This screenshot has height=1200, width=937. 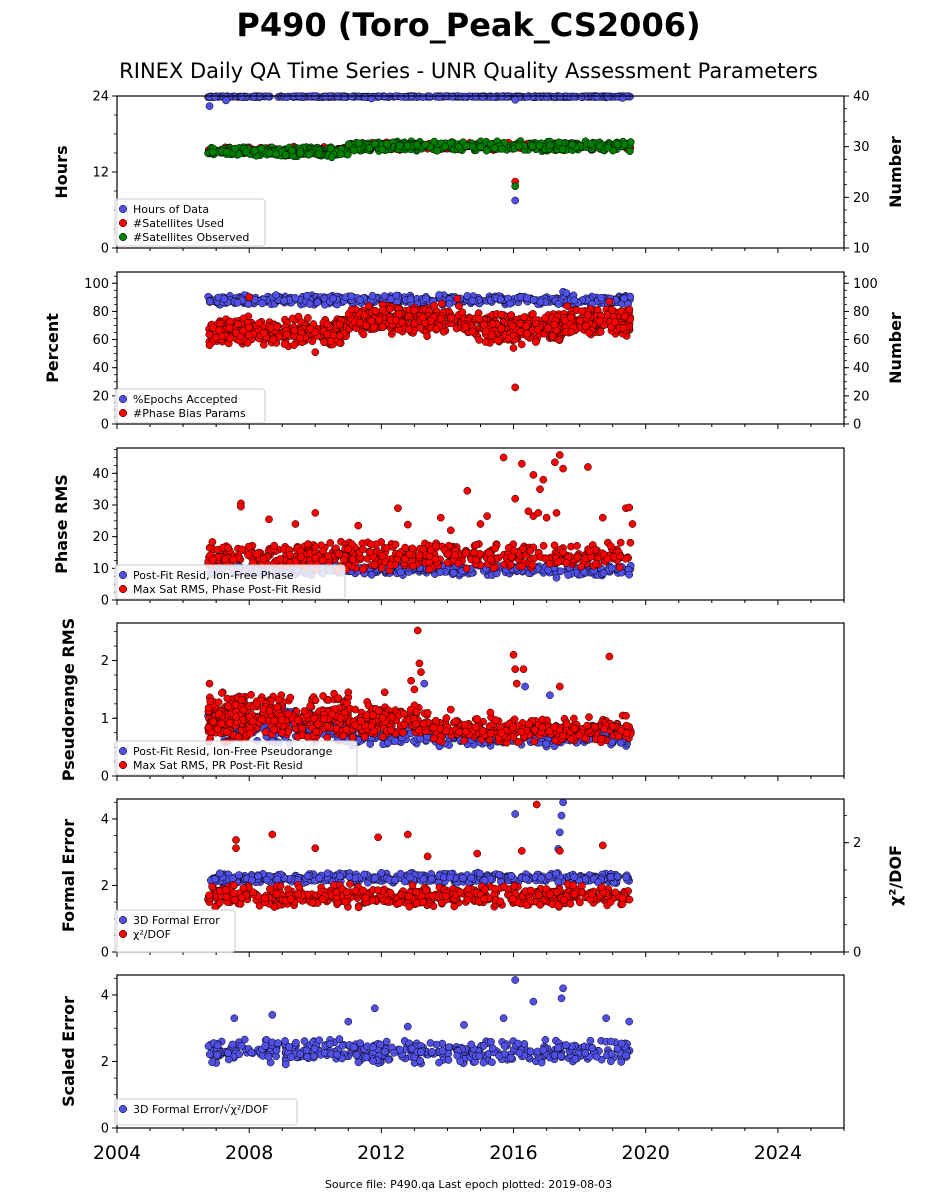 I want to click on panel-3-points, so click(x=420, y=516).